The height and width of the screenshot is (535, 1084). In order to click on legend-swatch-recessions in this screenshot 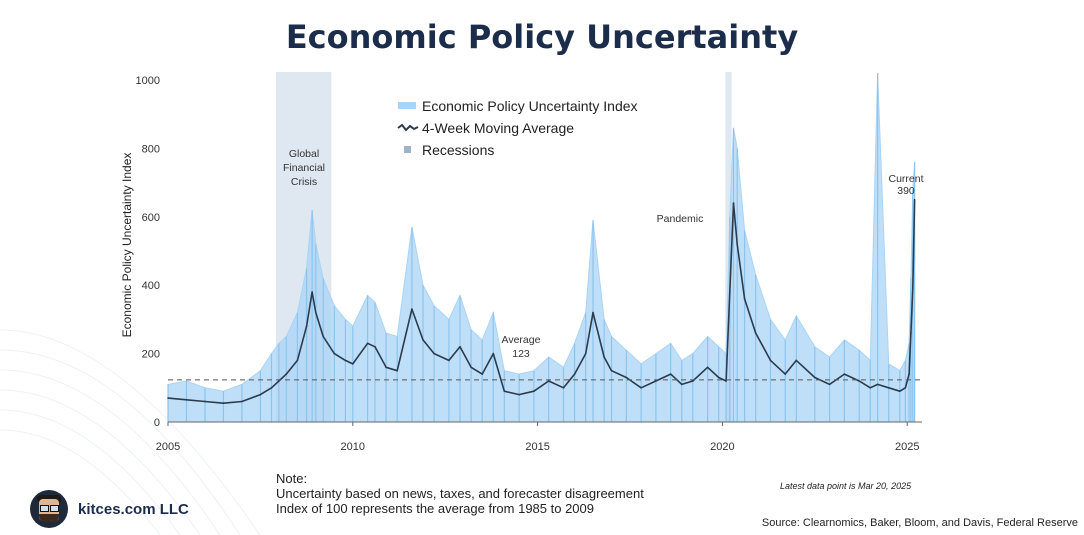, I will do `click(407, 149)`.